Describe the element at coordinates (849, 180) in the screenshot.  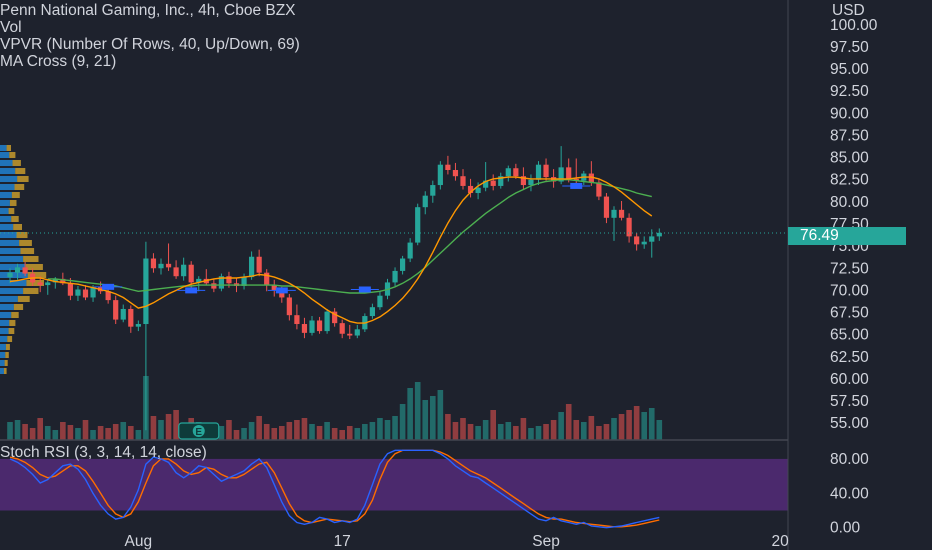
I see `price-tick-label: 82.50` at that location.